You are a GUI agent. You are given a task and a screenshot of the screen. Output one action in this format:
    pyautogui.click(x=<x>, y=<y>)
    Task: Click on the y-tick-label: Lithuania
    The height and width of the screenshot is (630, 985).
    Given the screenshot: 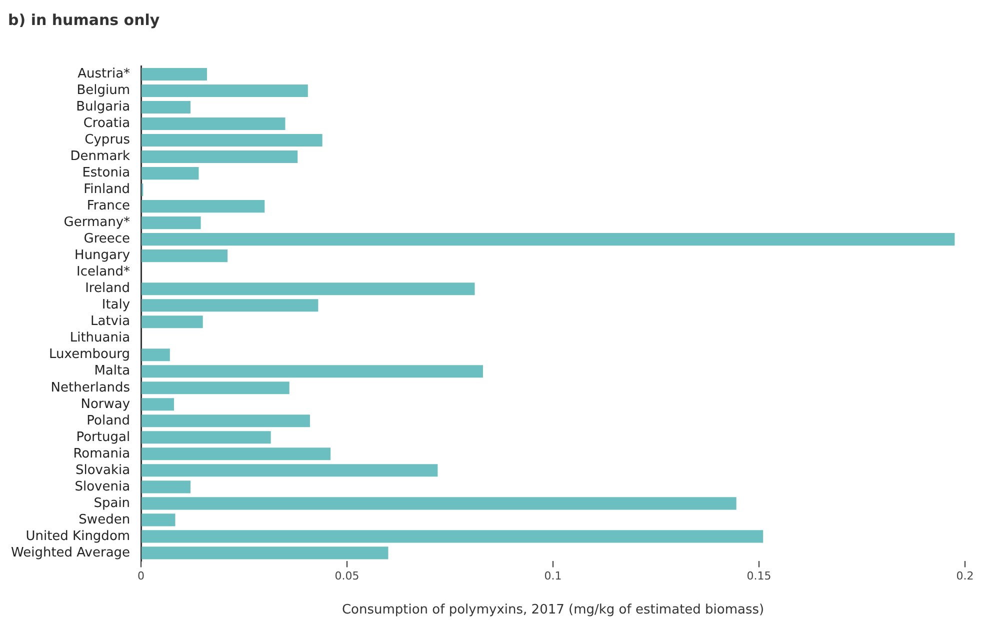 What is the action you would take?
    pyautogui.click(x=100, y=338)
    